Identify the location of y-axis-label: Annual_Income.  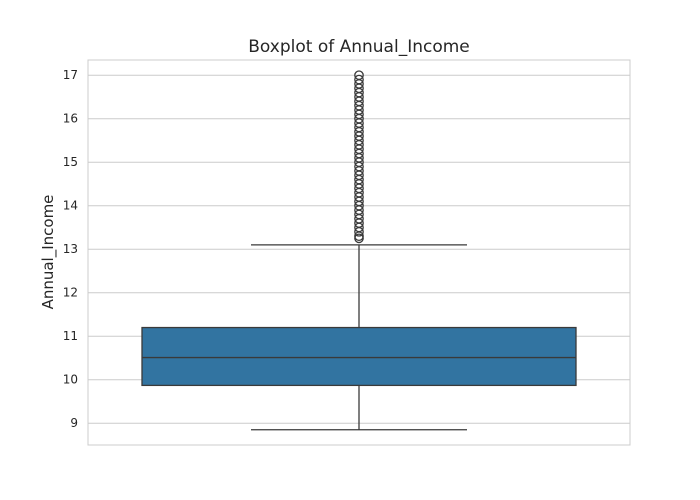
(48, 252).